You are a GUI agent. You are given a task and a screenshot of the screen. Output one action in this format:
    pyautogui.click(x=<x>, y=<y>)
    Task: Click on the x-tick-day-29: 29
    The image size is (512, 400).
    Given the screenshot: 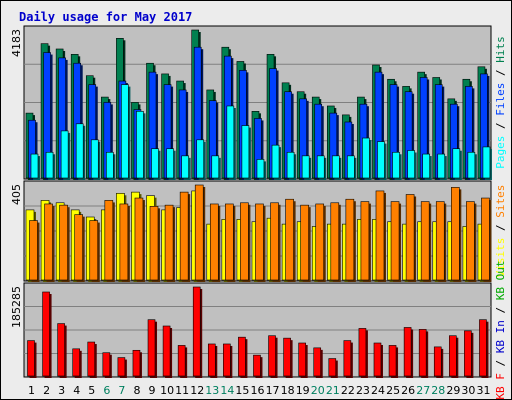 What is the action you would take?
    pyautogui.click(x=453, y=390)
    